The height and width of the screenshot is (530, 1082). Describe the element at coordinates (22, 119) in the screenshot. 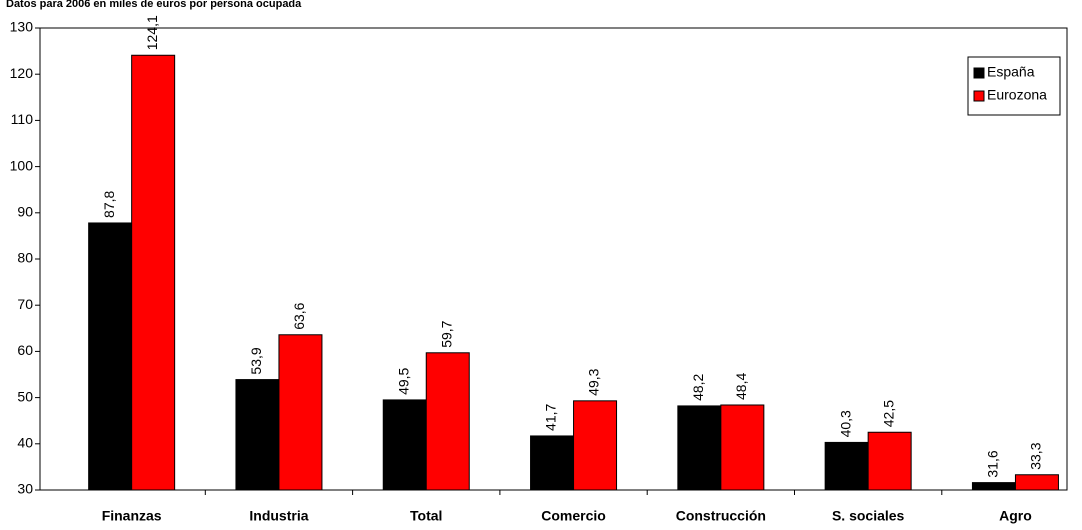

I see `y-tick-label: 110` at that location.